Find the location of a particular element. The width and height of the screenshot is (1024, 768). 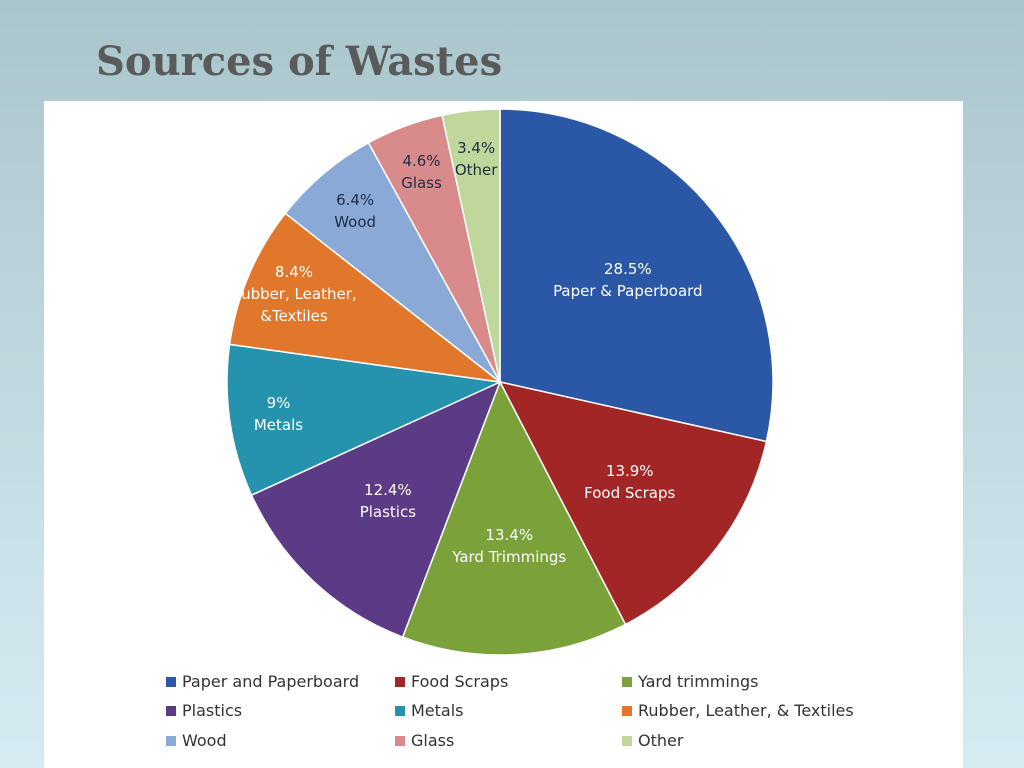

legend-item: Other is located at coordinates (652, 740).